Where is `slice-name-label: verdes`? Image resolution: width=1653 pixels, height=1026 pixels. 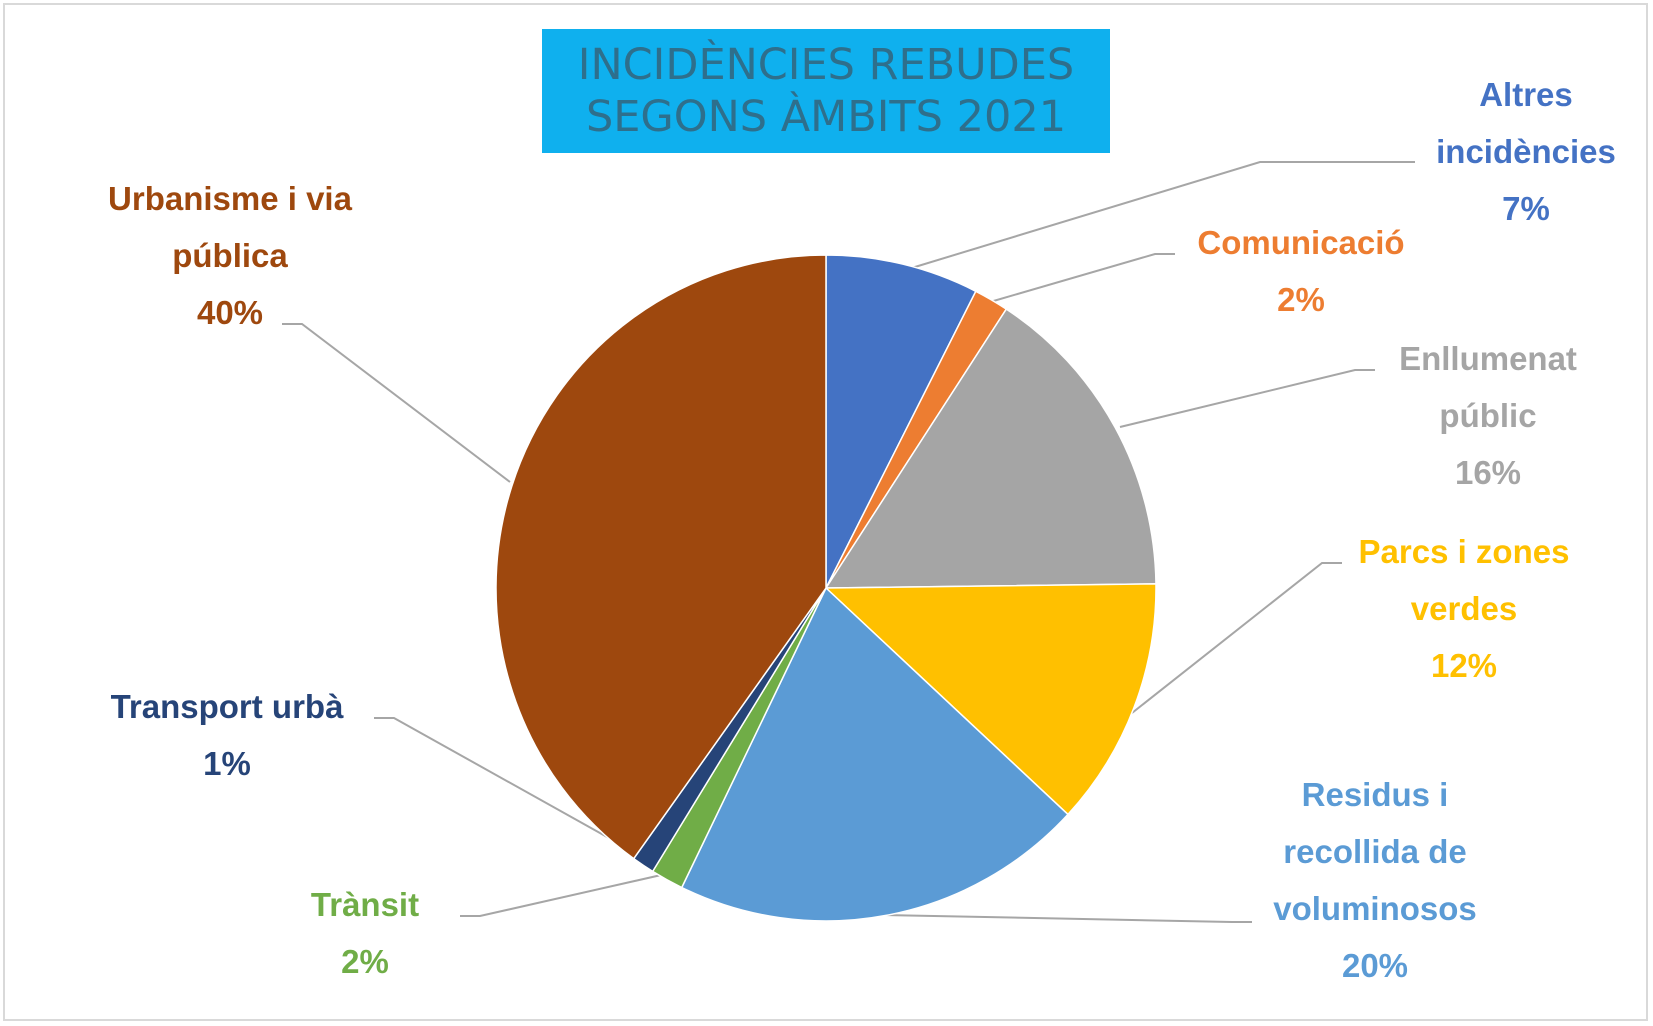
slice-name-label: verdes is located at coordinates (1464, 608).